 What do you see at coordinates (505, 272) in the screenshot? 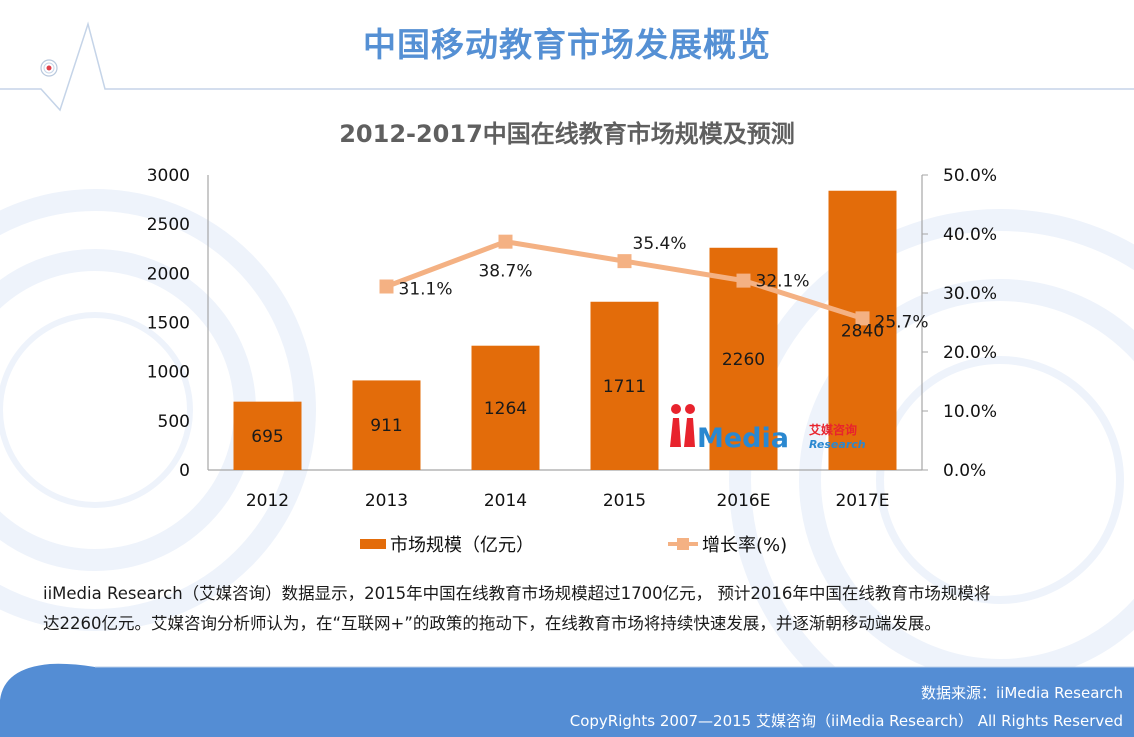
I see `line-point-label: 38.7%` at bounding box center [505, 272].